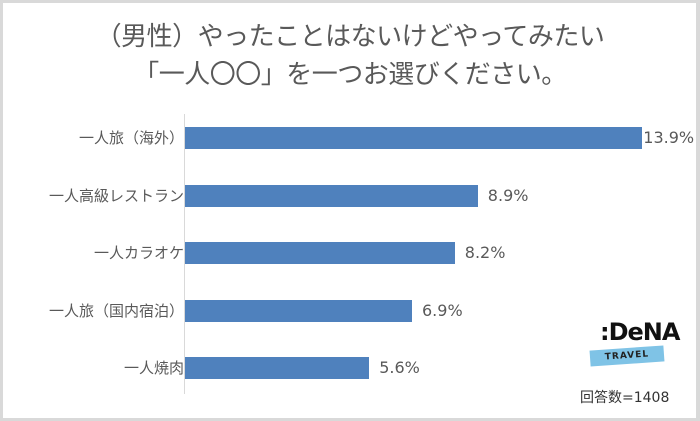  I want to click on logo-brand: :DeNA, so click(640, 332).